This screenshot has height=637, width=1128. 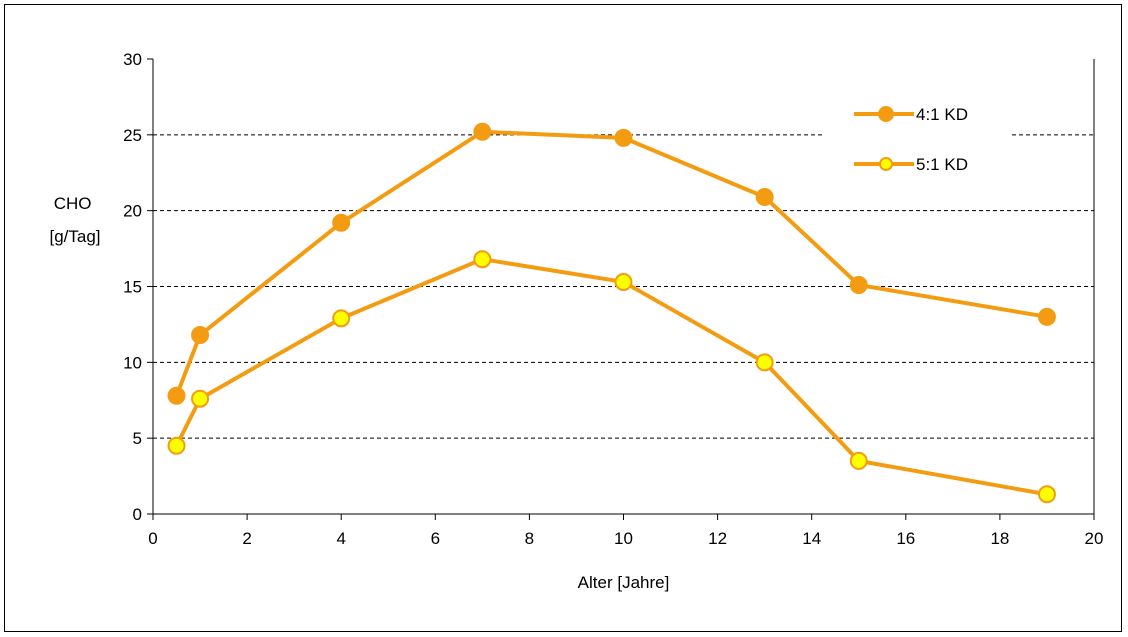 I want to click on x-tick-labels: 0 2 4 6 8 10 12 14 16 18 20, so click(x=625, y=538).